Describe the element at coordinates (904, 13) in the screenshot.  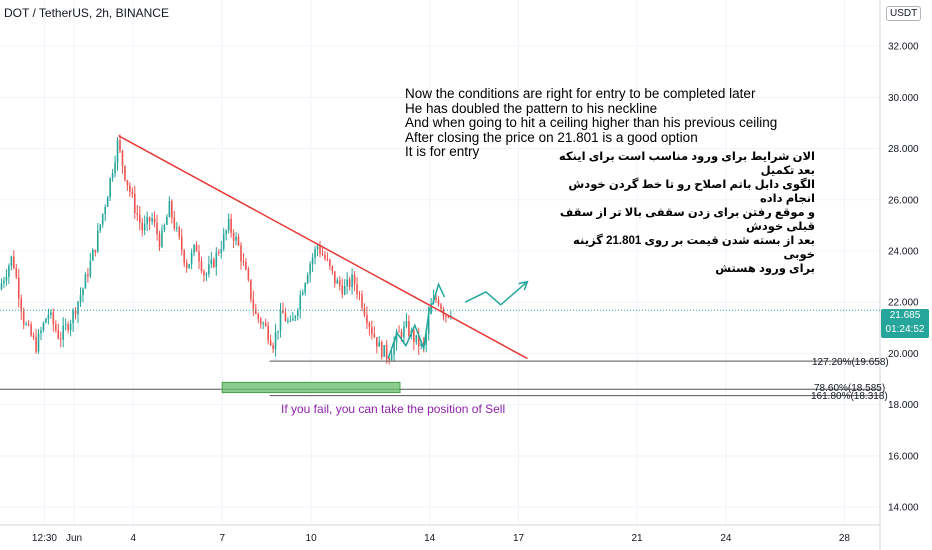
I see `currency-selector-button: USDT` at that location.